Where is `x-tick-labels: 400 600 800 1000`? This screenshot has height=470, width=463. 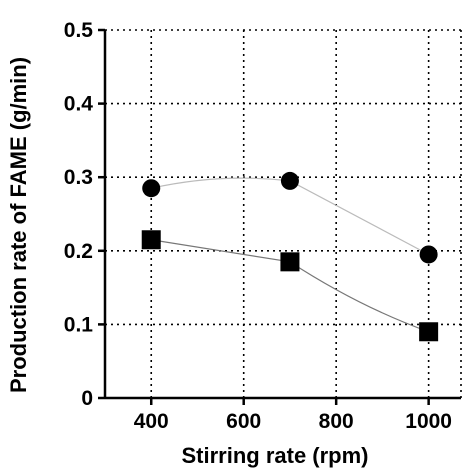
x-tick-labels: 400 600 800 1000 is located at coordinates (293, 421).